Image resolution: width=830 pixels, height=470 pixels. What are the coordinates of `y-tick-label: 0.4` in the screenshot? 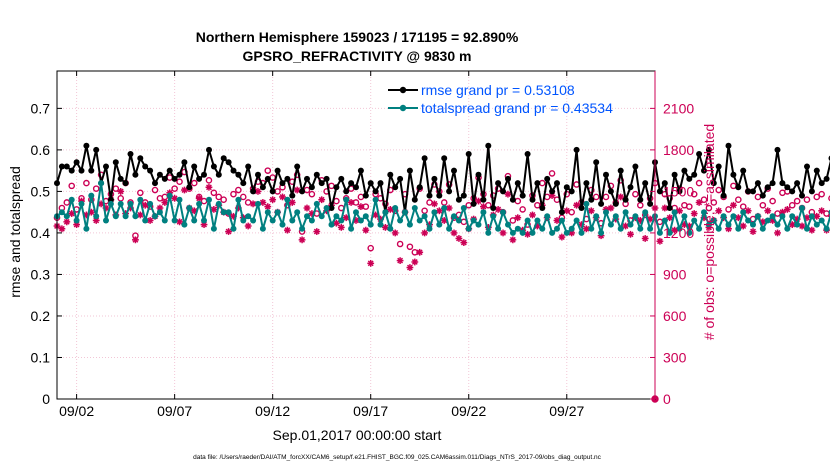 It's located at (41, 233).